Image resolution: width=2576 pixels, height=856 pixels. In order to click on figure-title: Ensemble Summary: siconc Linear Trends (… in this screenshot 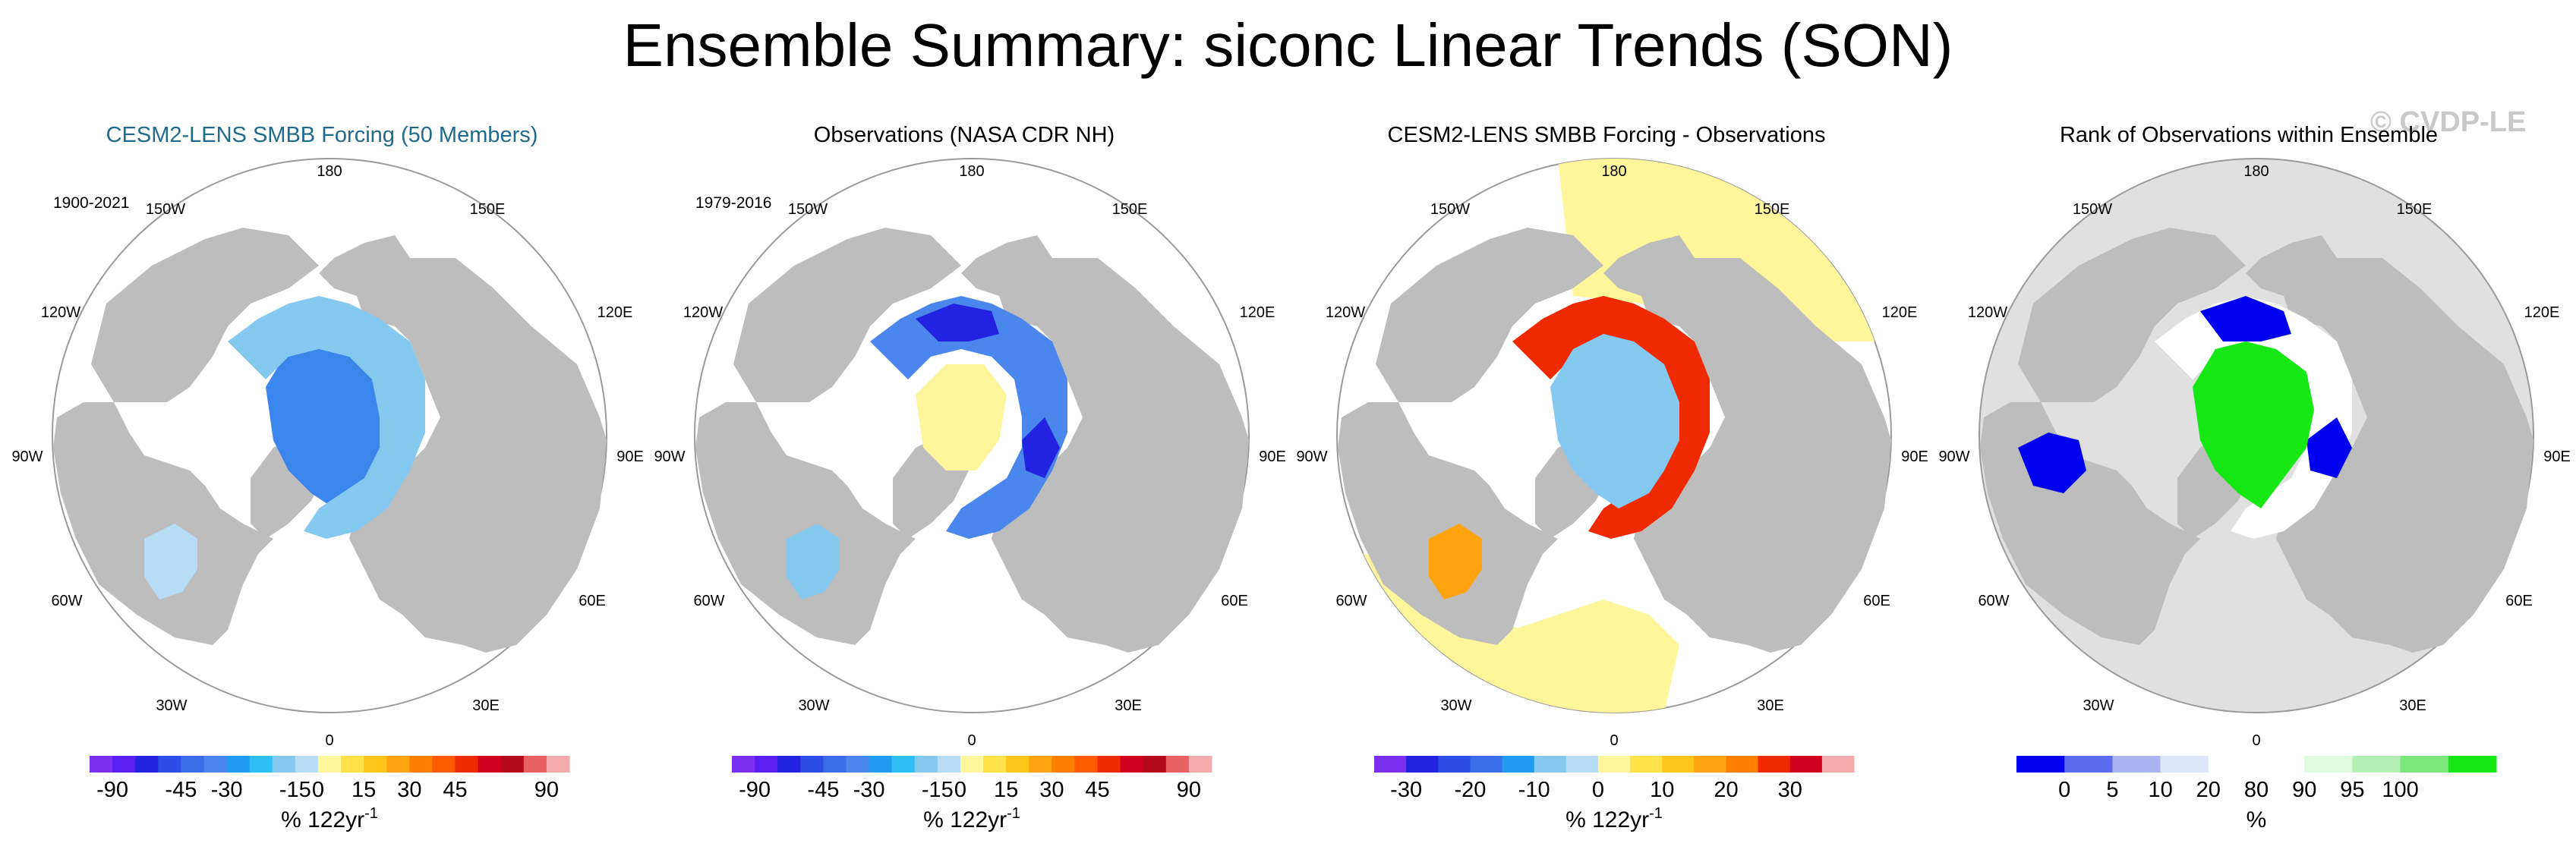, I will do `click(1288, 45)`.